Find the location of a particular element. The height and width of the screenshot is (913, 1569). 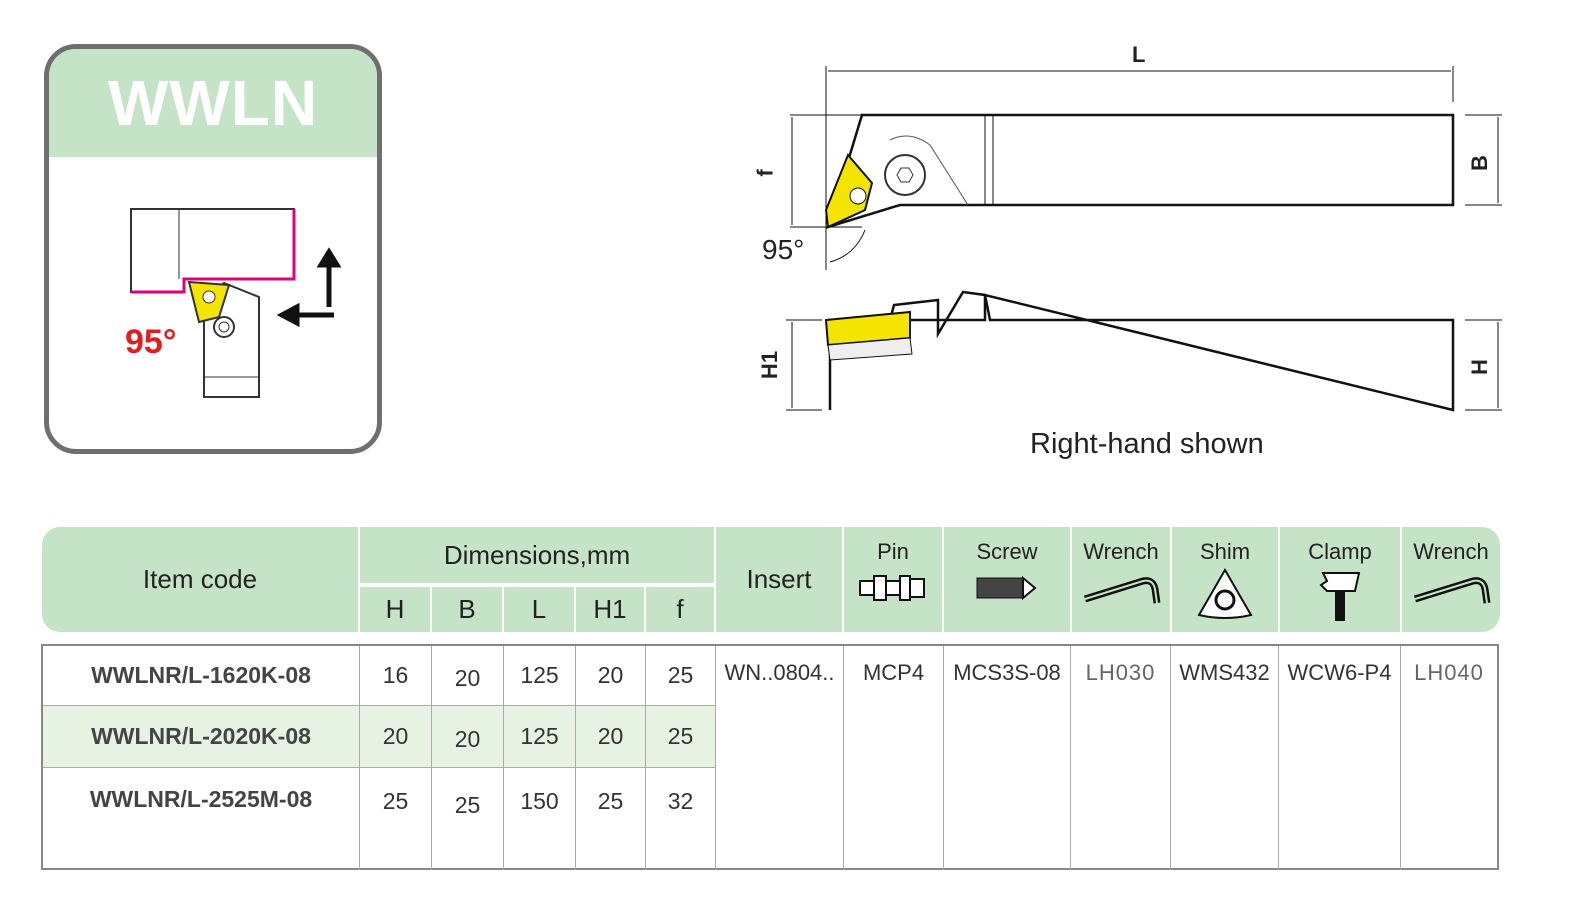

shim-icon is located at coordinates (1225, 593).